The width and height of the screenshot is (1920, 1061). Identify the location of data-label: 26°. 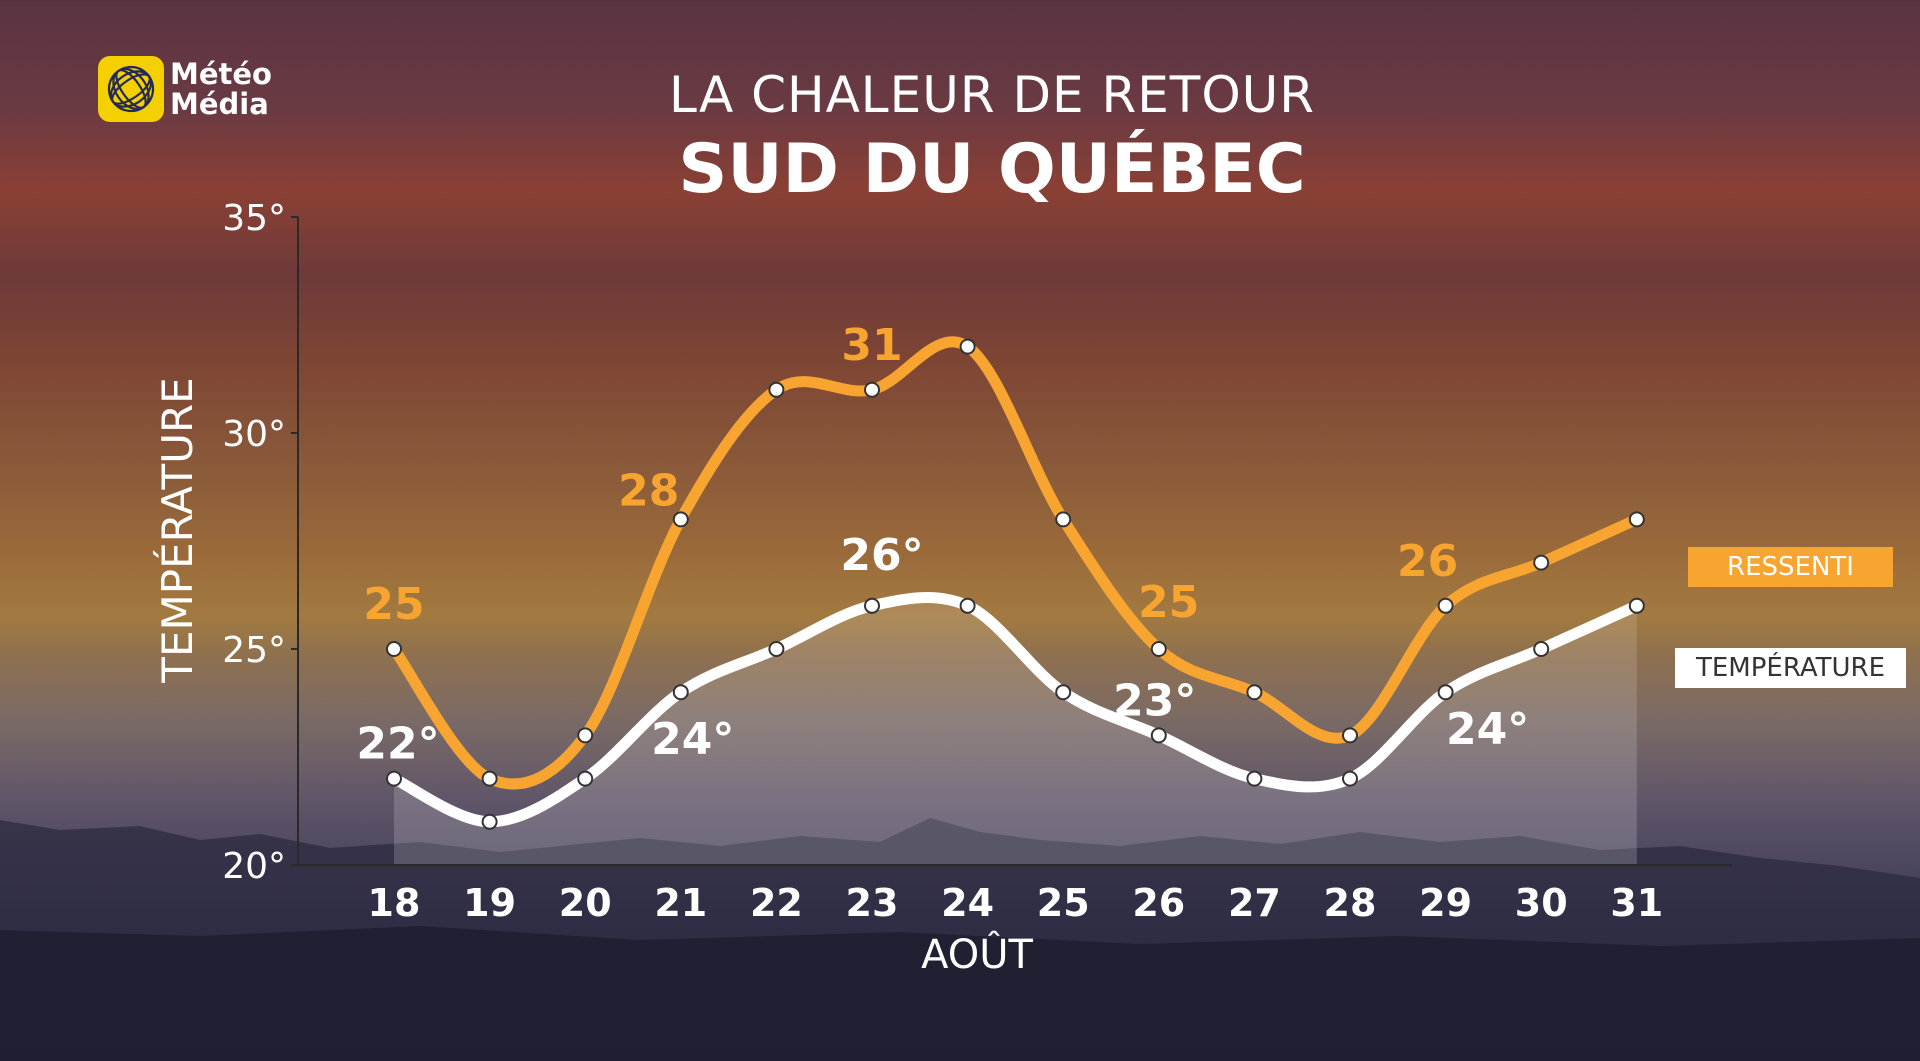
(881, 555).